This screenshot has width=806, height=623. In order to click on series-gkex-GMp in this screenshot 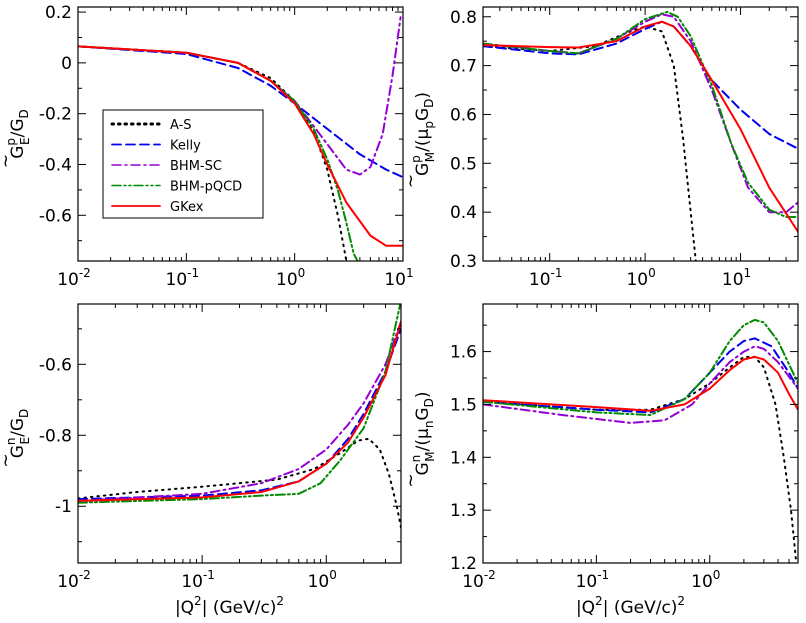, I will do `click(640, 126)`.